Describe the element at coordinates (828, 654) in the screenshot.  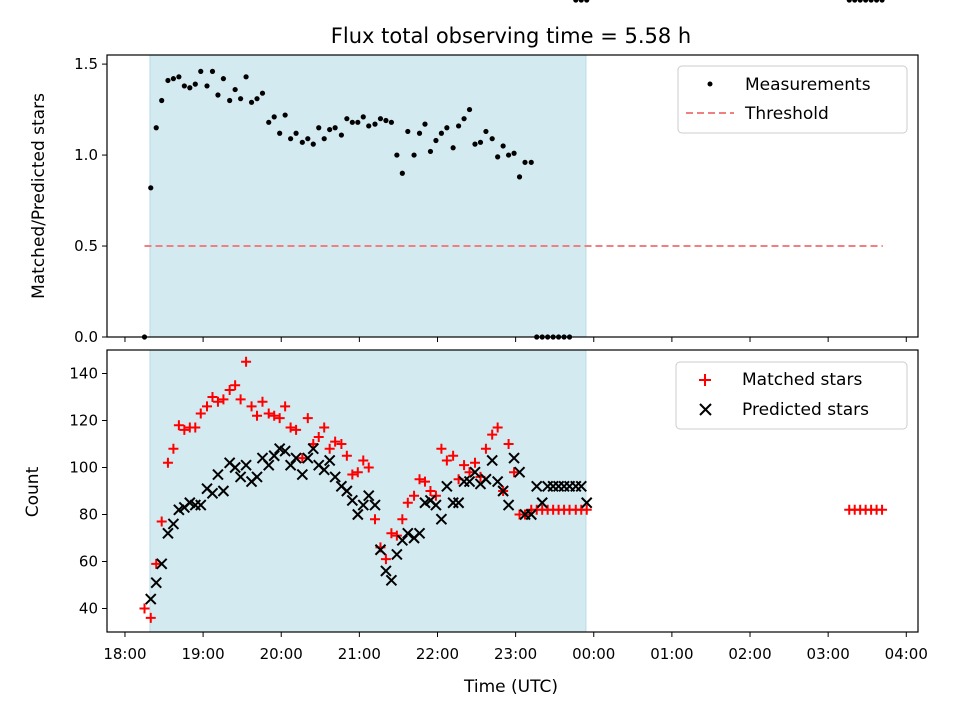
I see `x-tick-label: 03:00` at that location.